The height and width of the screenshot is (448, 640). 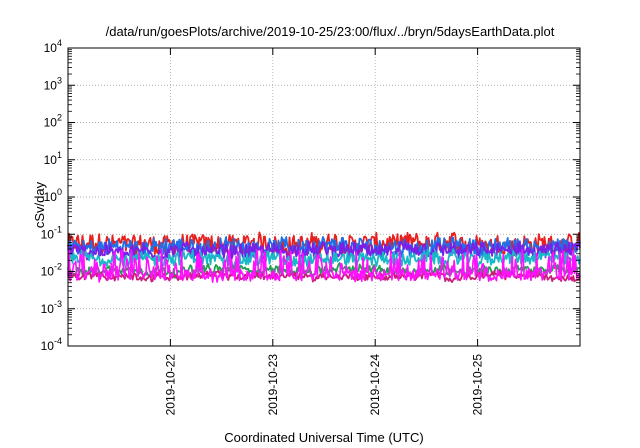 I want to click on y-tick-label: 10⁻⁴, so click(x=51, y=344).